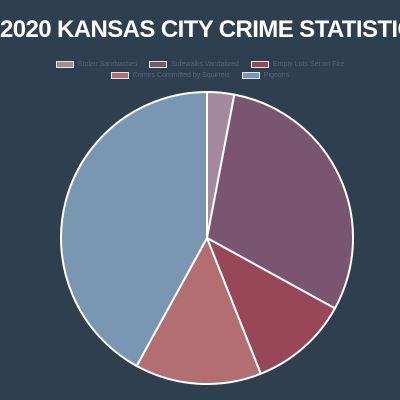 This screenshot has height=400, width=400. I want to click on legend-label: Stolen Sandwiches, so click(107, 64).